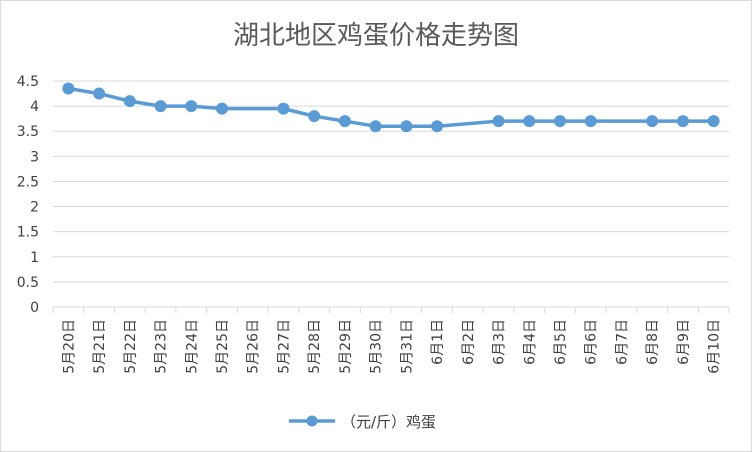 This screenshot has width=752, height=452. What do you see at coordinates (684, 342) in the screenshot?
I see `x-tick-label: 6月9日` at bounding box center [684, 342].